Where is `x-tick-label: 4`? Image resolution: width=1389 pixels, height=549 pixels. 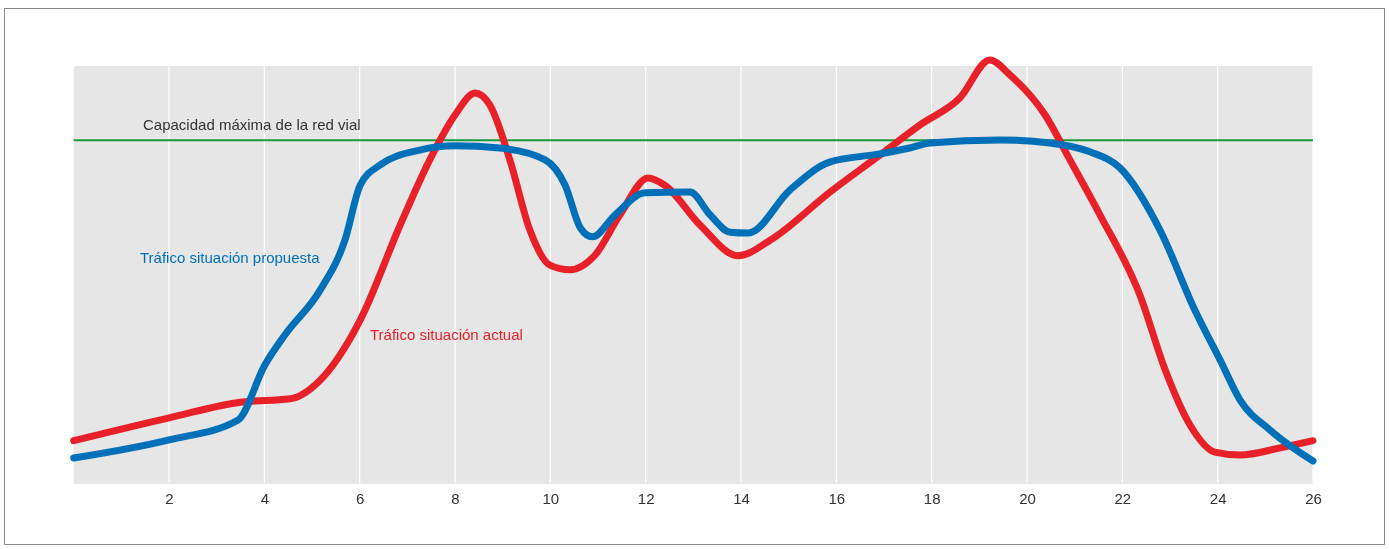 x-tick-label: 4 is located at coordinates (265, 498).